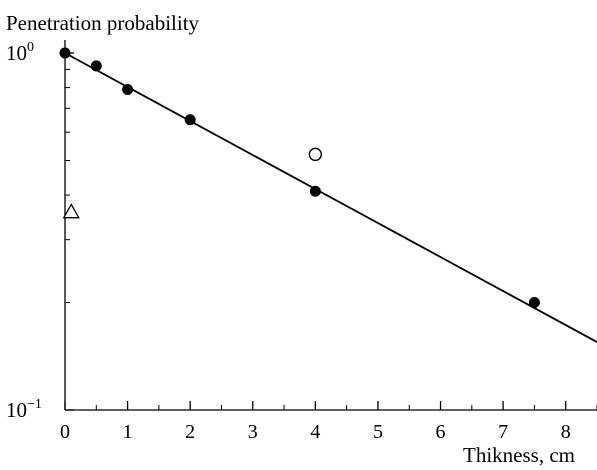 This screenshot has height=470, width=597. Describe the element at coordinates (253, 432) in the screenshot. I see `x-tick-label: 3` at that location.